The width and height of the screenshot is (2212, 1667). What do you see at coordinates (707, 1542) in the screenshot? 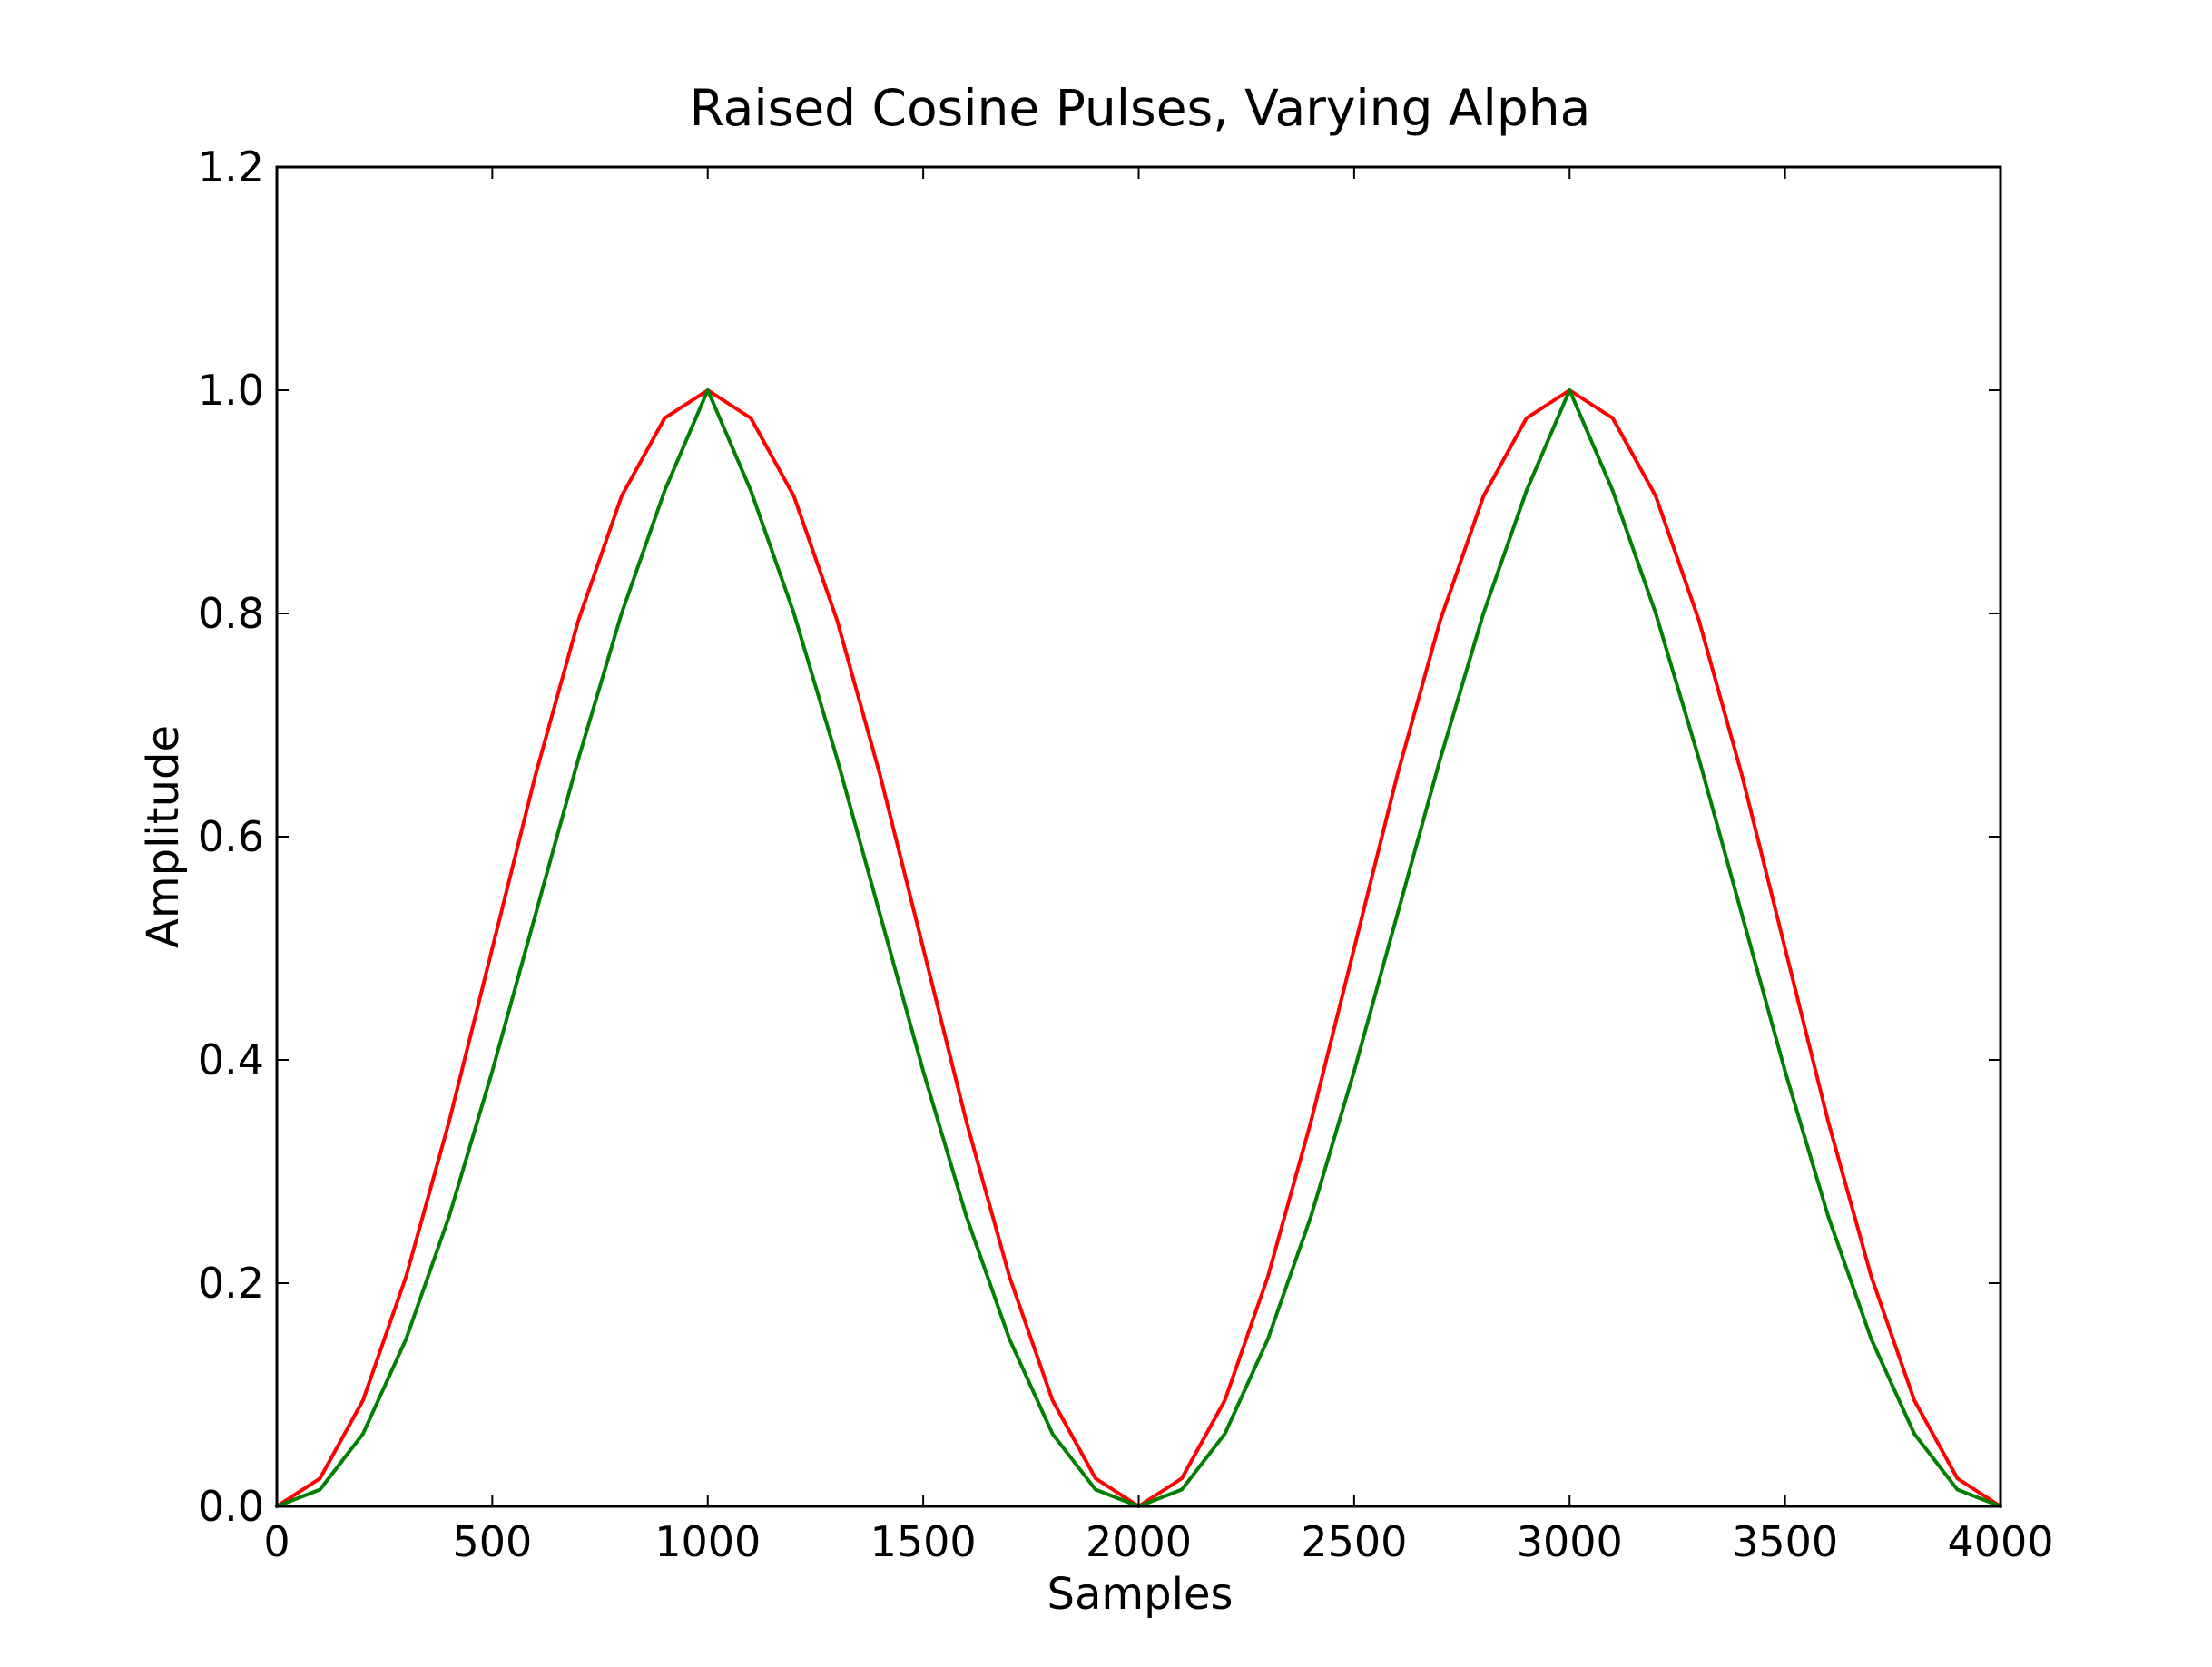
I see `x-tick-label: 1000` at bounding box center [707, 1542].